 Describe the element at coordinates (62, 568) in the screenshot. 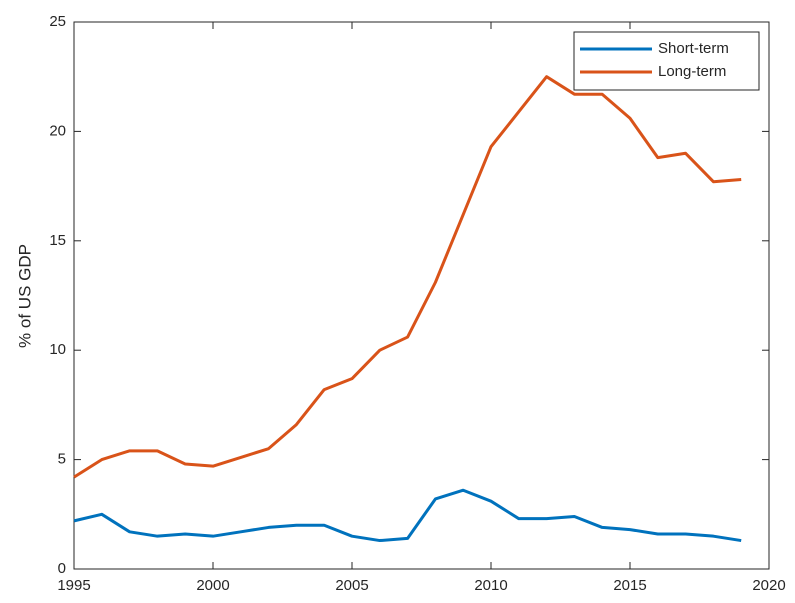

I see `y-tick-label: 0` at that location.